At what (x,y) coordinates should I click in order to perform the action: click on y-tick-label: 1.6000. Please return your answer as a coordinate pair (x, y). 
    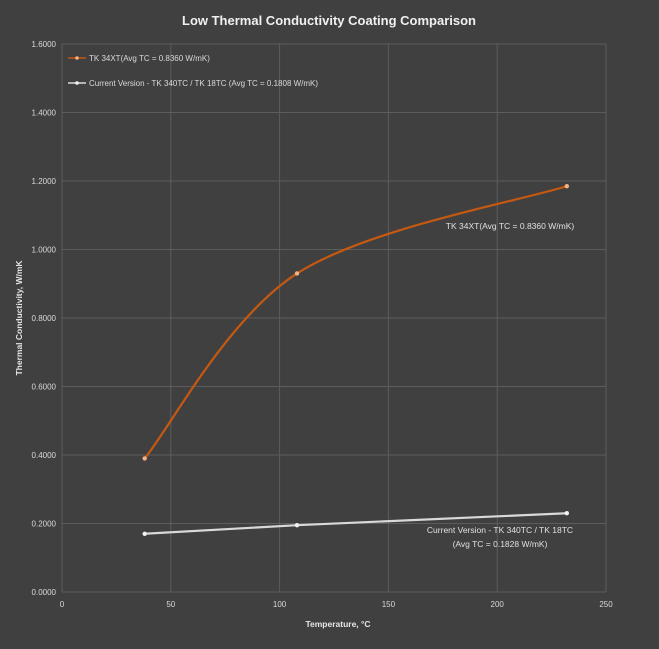
    Looking at the image, I should click on (44, 44).